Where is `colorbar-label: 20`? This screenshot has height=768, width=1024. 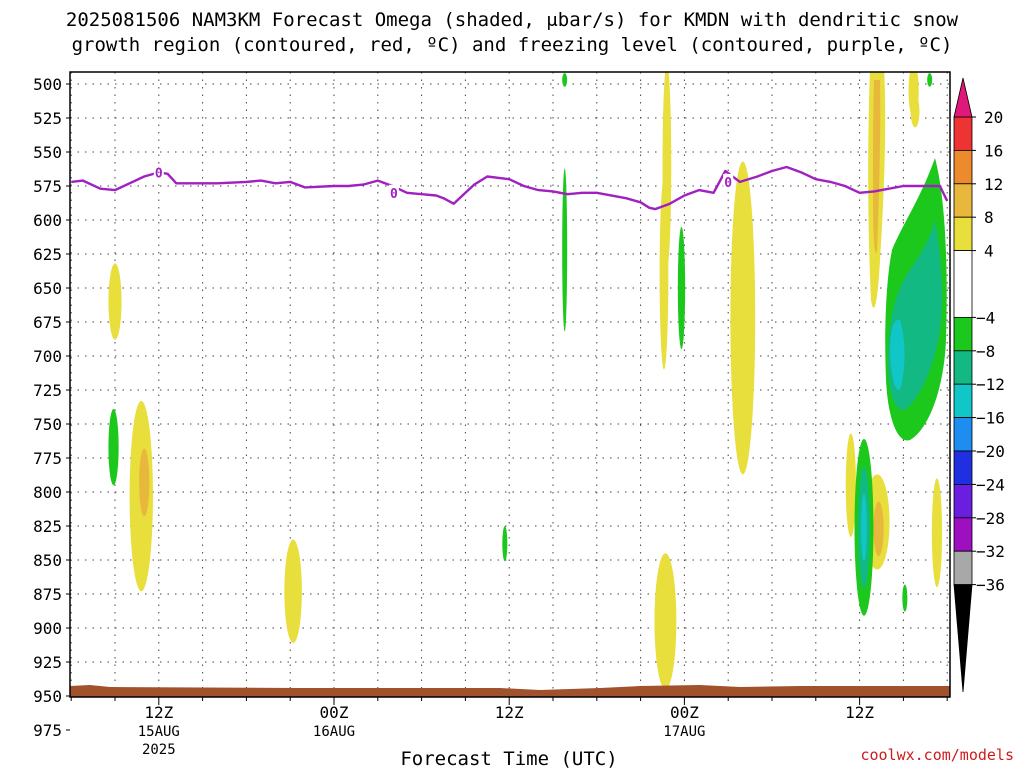
colorbar-label: 20 is located at coordinates (993, 117).